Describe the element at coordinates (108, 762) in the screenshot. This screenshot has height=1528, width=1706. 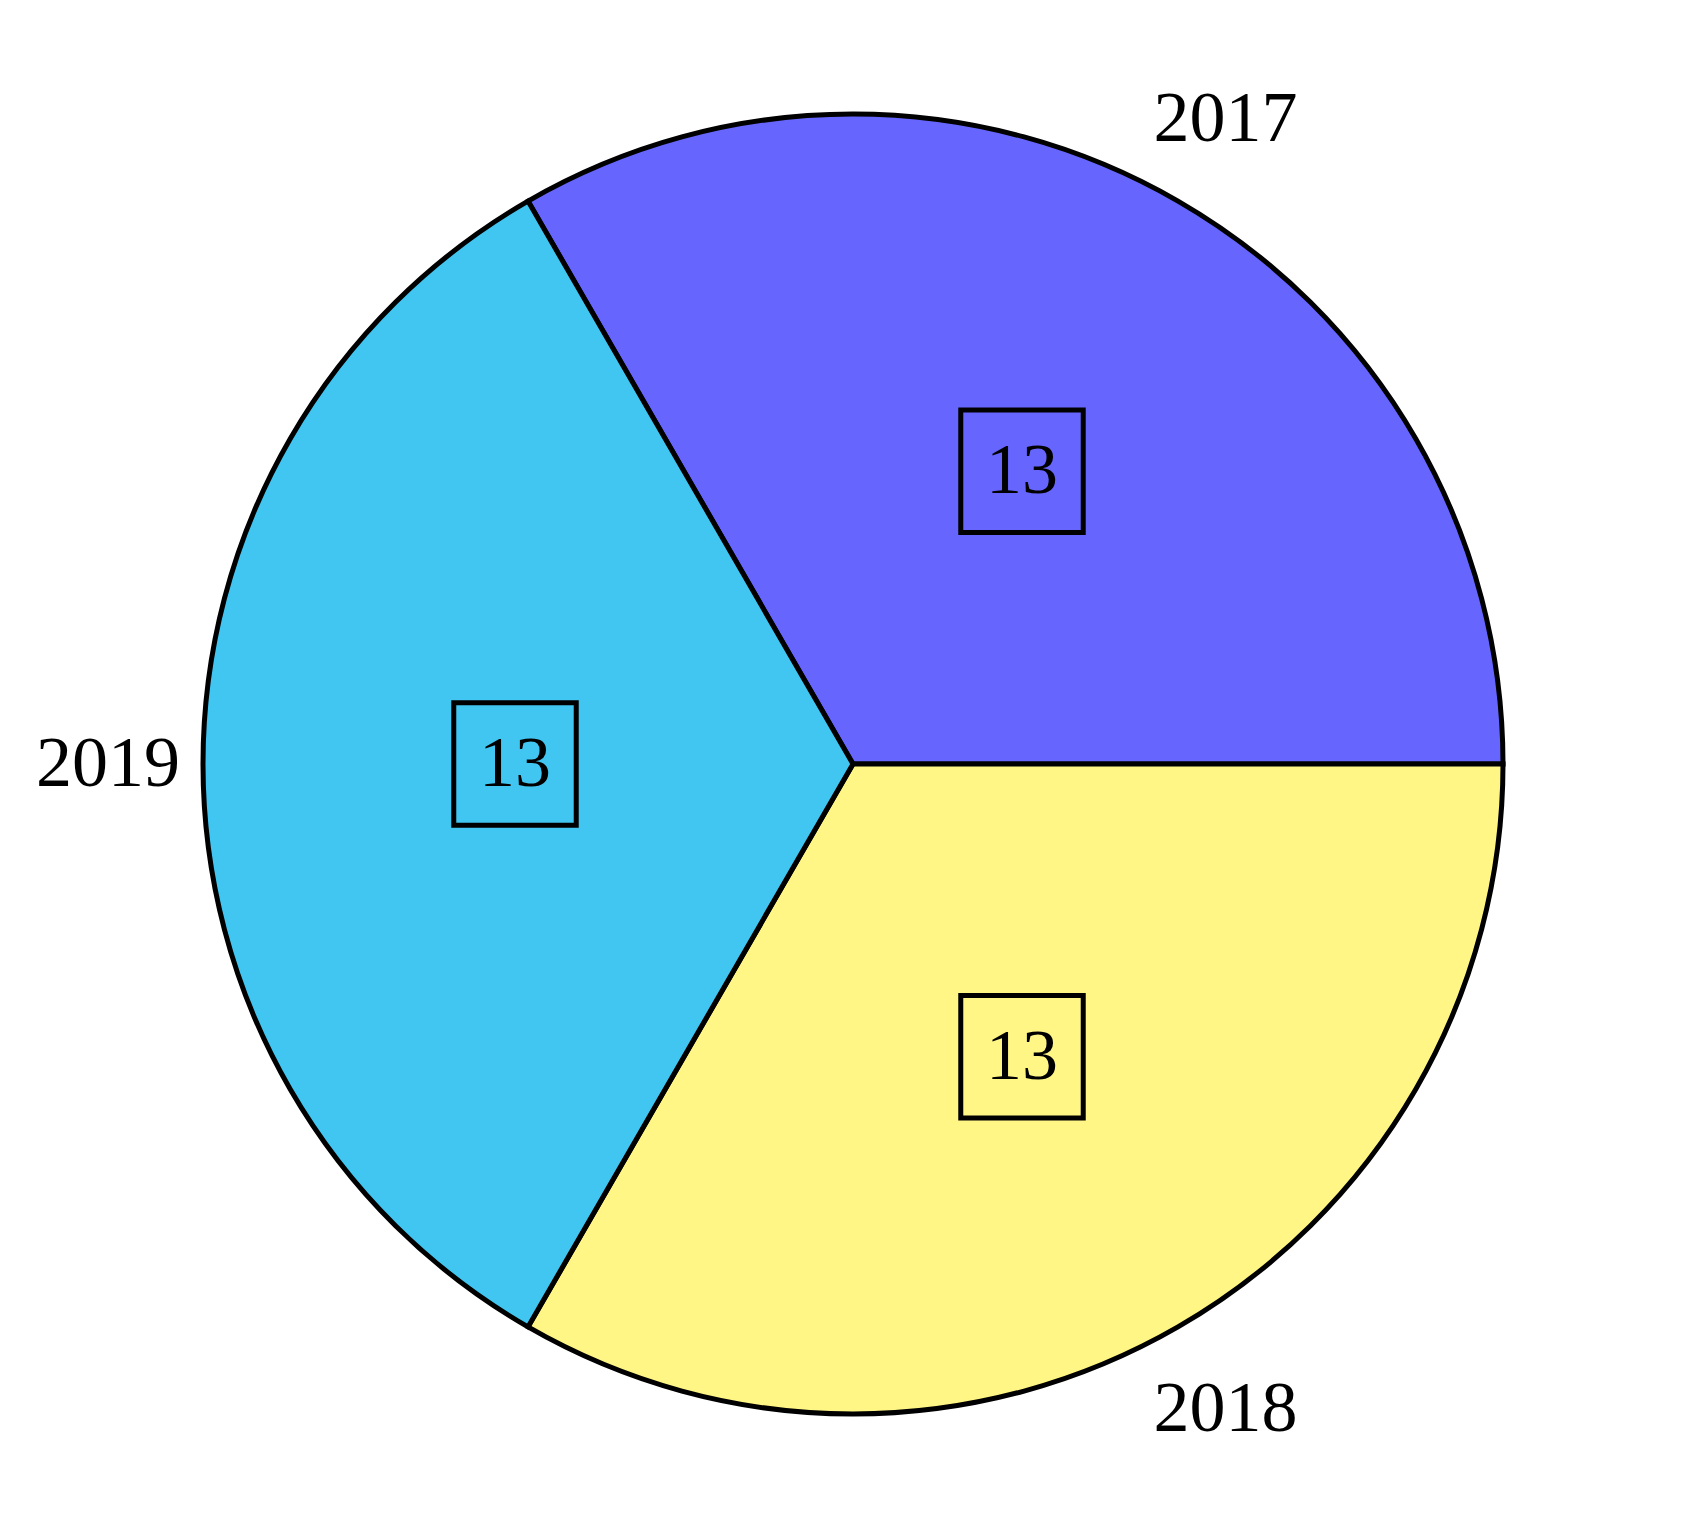
I see `slice-label: 2019` at that location.